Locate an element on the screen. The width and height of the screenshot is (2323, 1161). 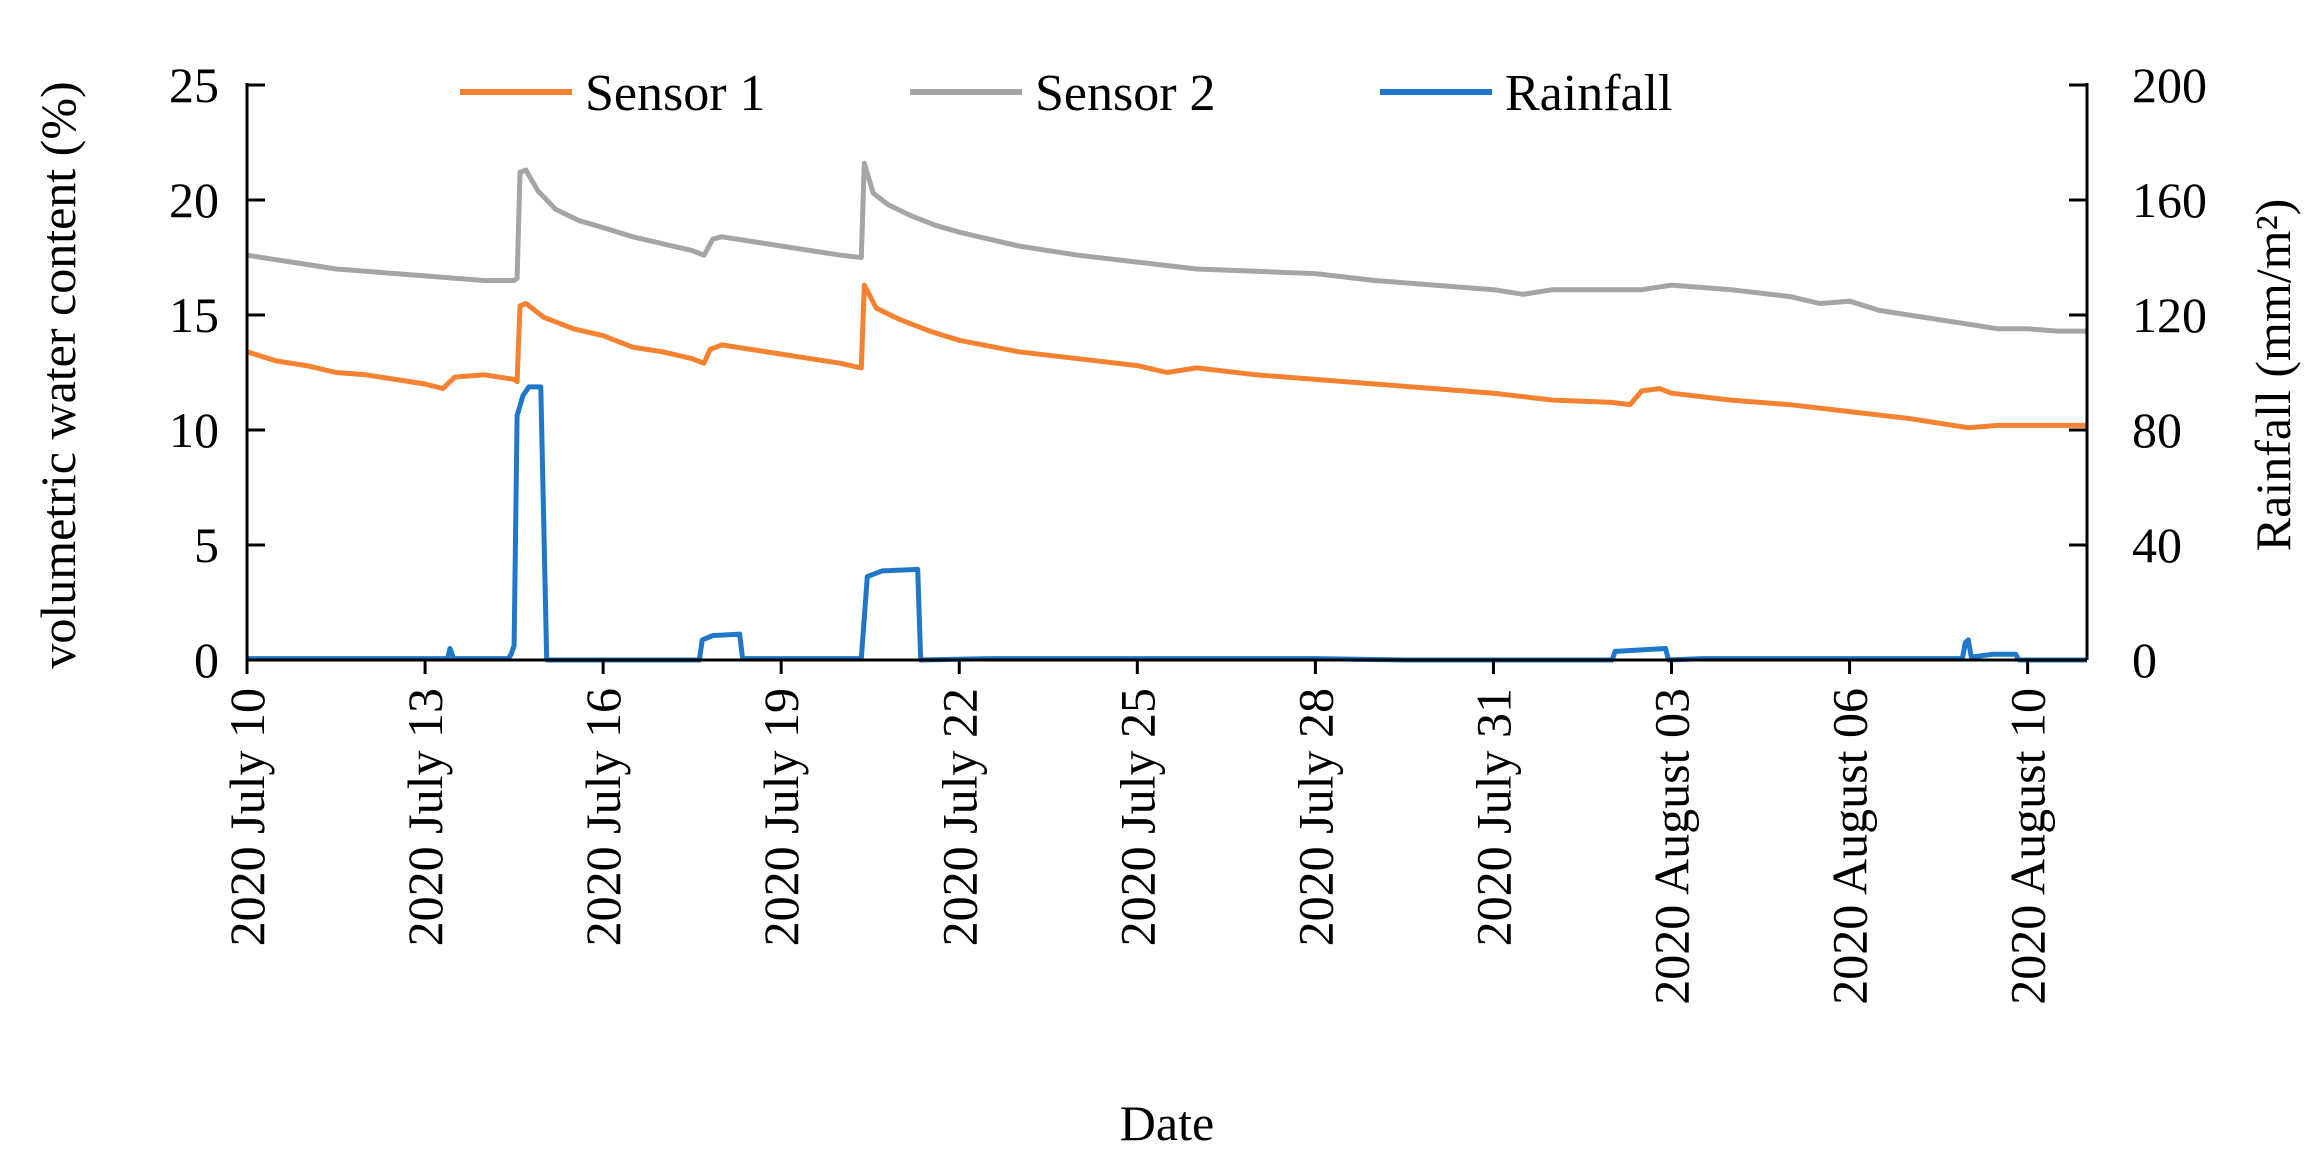
x-tick-label: 2020 July 19 is located at coordinates (781, 817).